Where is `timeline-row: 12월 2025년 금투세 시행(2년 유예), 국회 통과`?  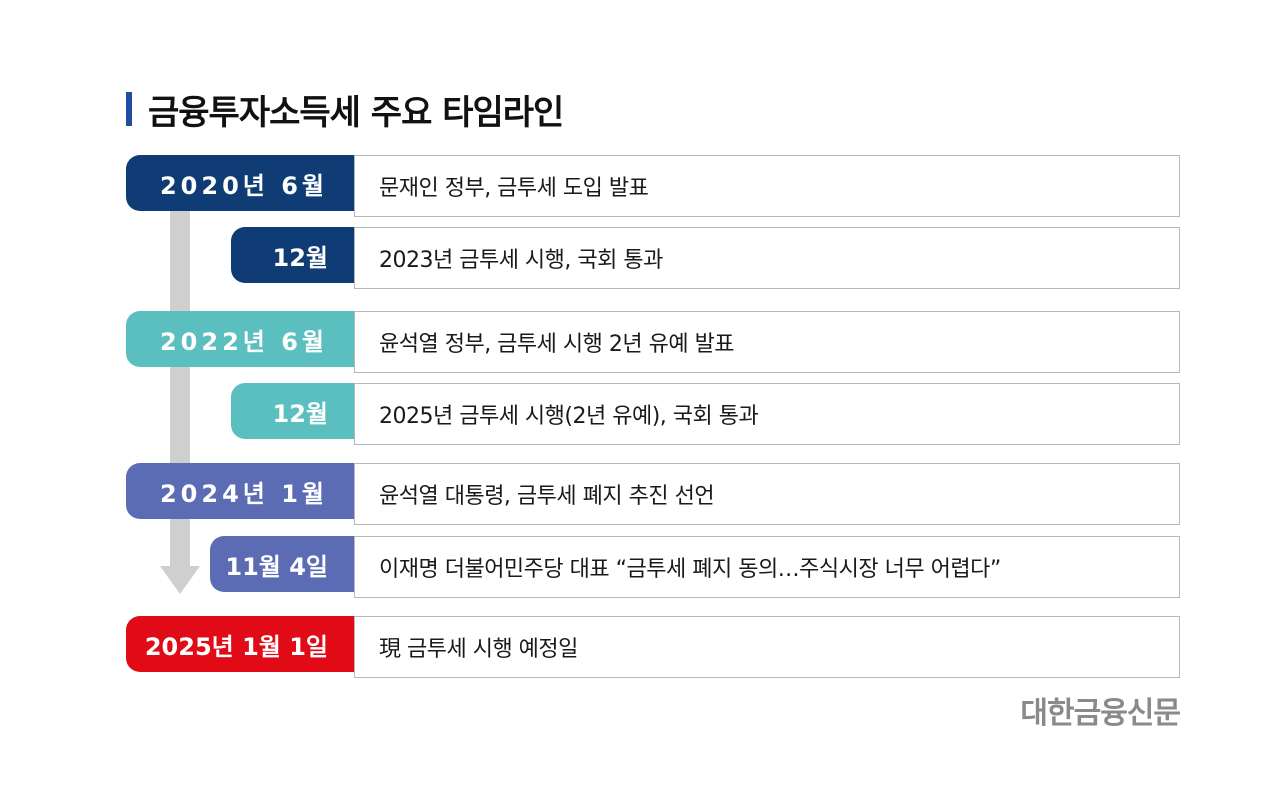
timeline-row: 12월 2025년 금투세 시행(2년 유예), 국회 통과 is located at coordinates (640, 414).